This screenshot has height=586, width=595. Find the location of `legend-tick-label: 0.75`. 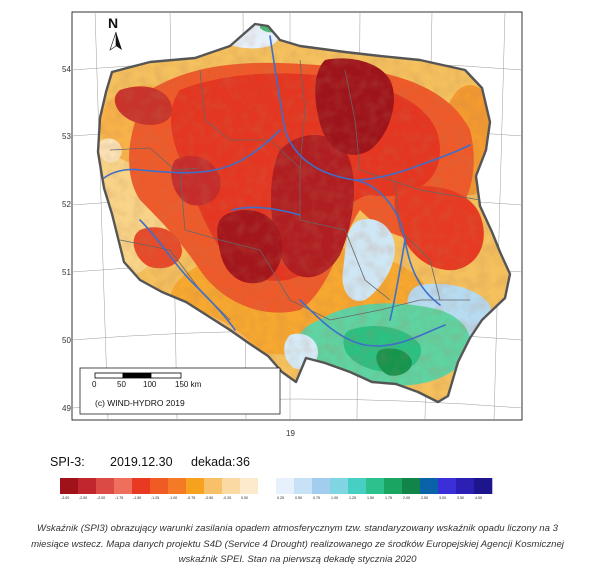

legend-tick-label: 0.75 is located at coordinates (316, 498).